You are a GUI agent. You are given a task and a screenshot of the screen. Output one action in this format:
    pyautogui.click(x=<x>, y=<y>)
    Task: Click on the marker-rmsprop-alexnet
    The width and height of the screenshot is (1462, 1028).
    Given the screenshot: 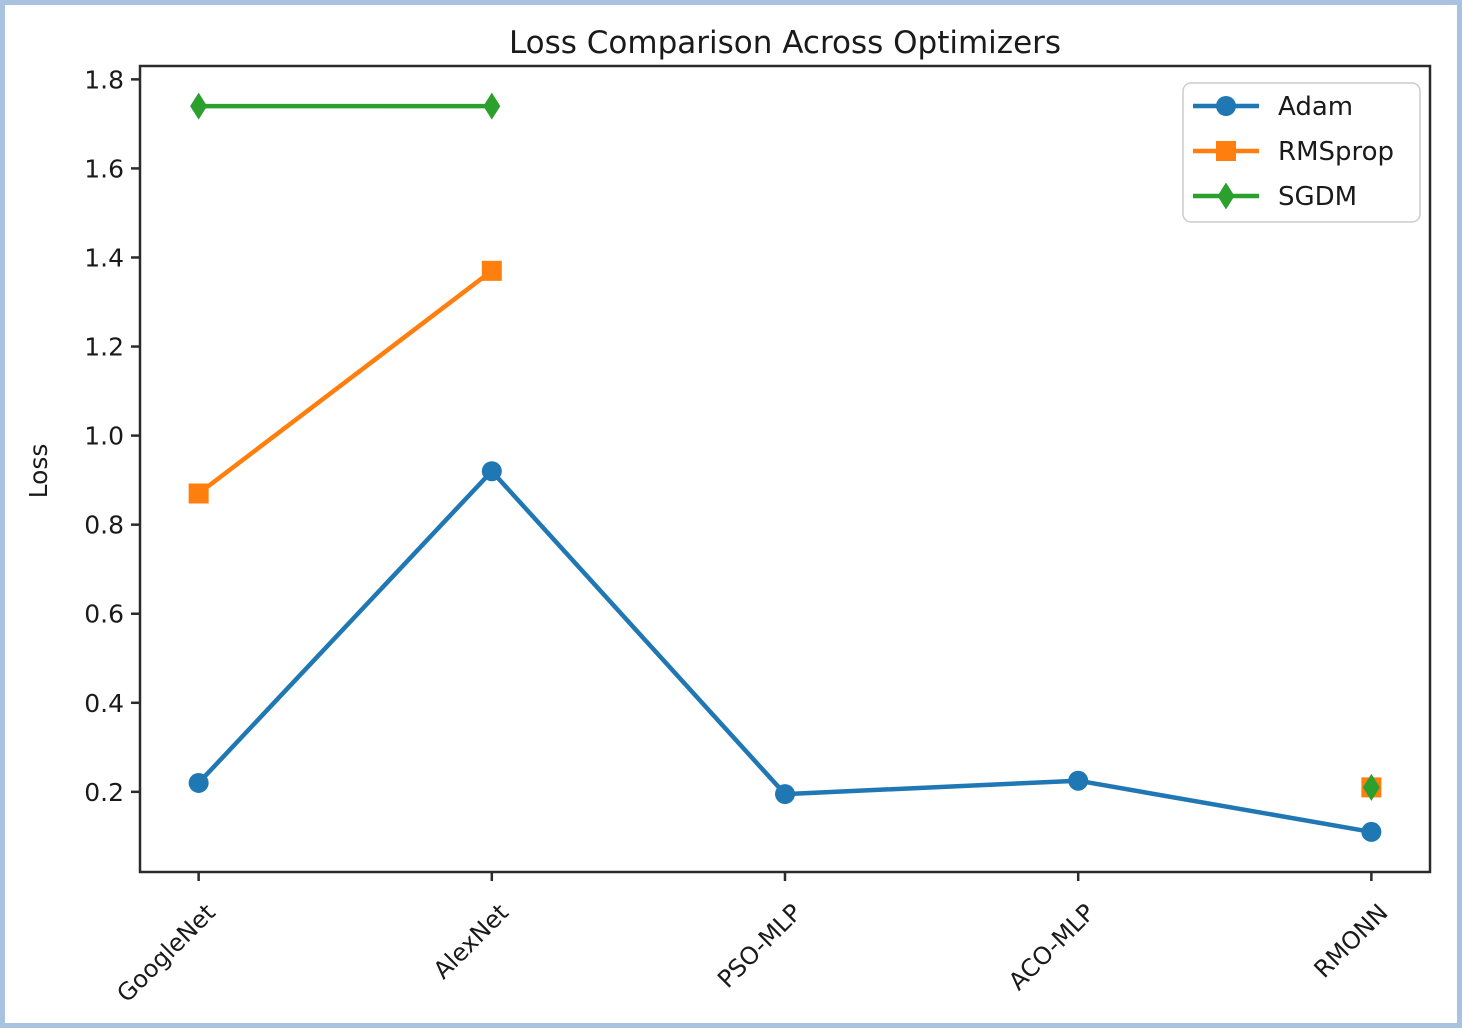 What is the action you would take?
    pyautogui.click(x=491, y=270)
    